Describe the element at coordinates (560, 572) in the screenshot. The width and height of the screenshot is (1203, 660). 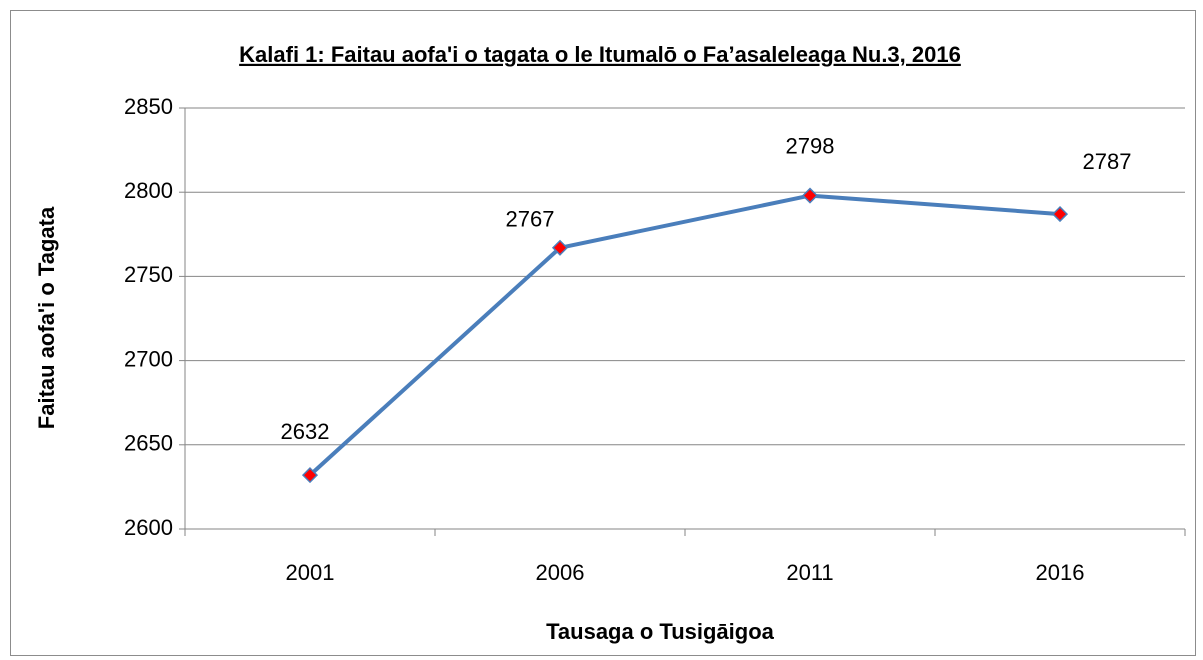
I see `x-tick-label: 2006` at that location.